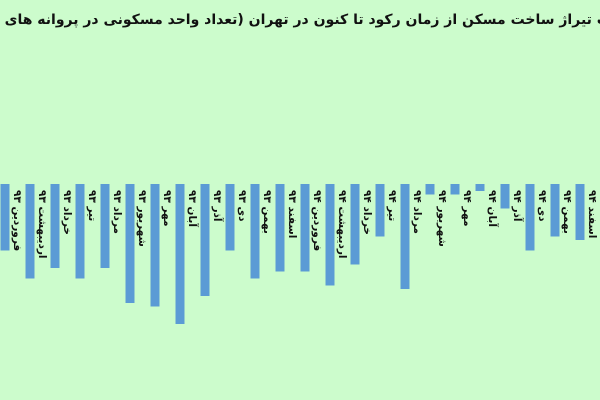  I want to click on x-tick-label: بهمن ۹۴, so click(567, 212).